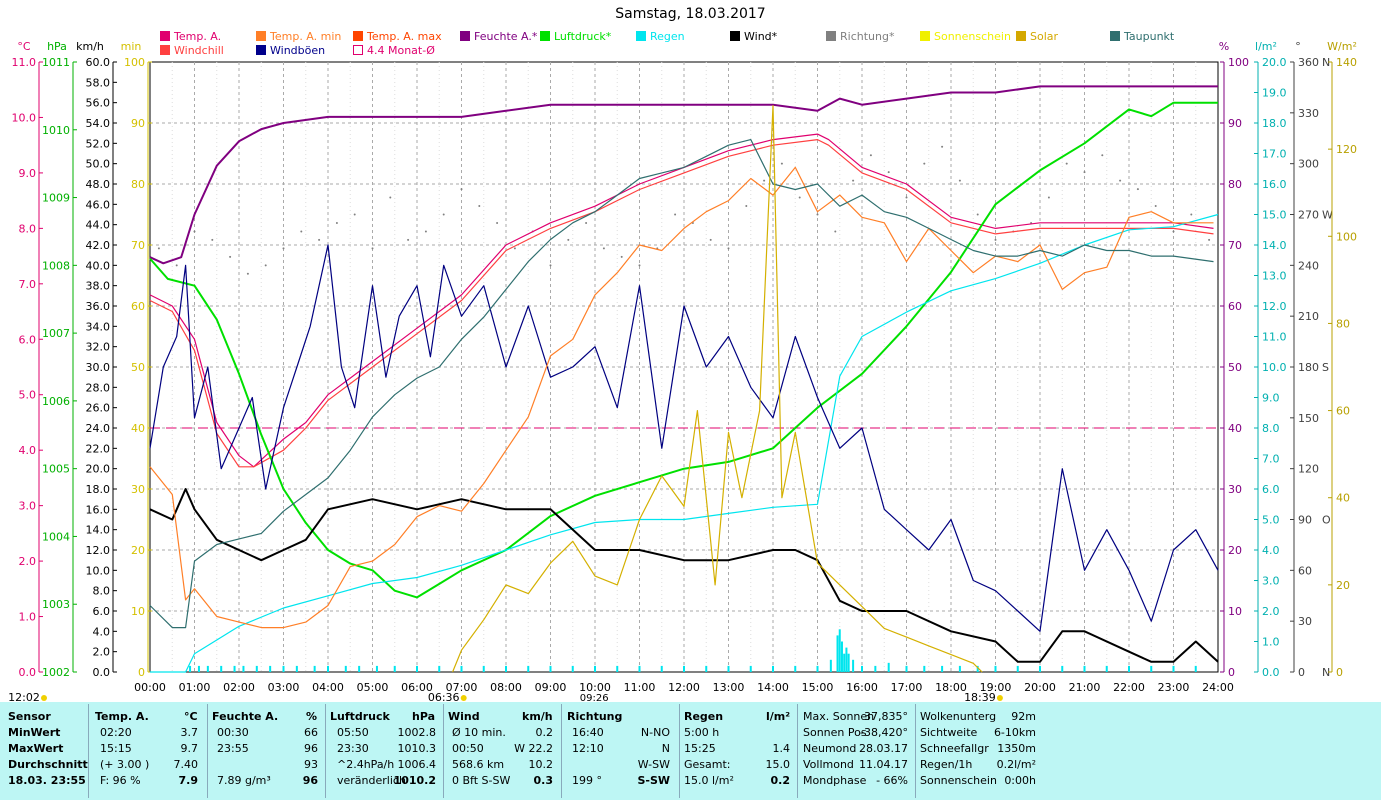 The height and width of the screenshot is (800, 1381). Describe the element at coordinates (373, 687) in the screenshot. I see `x-tick-label: 05:00` at that location.